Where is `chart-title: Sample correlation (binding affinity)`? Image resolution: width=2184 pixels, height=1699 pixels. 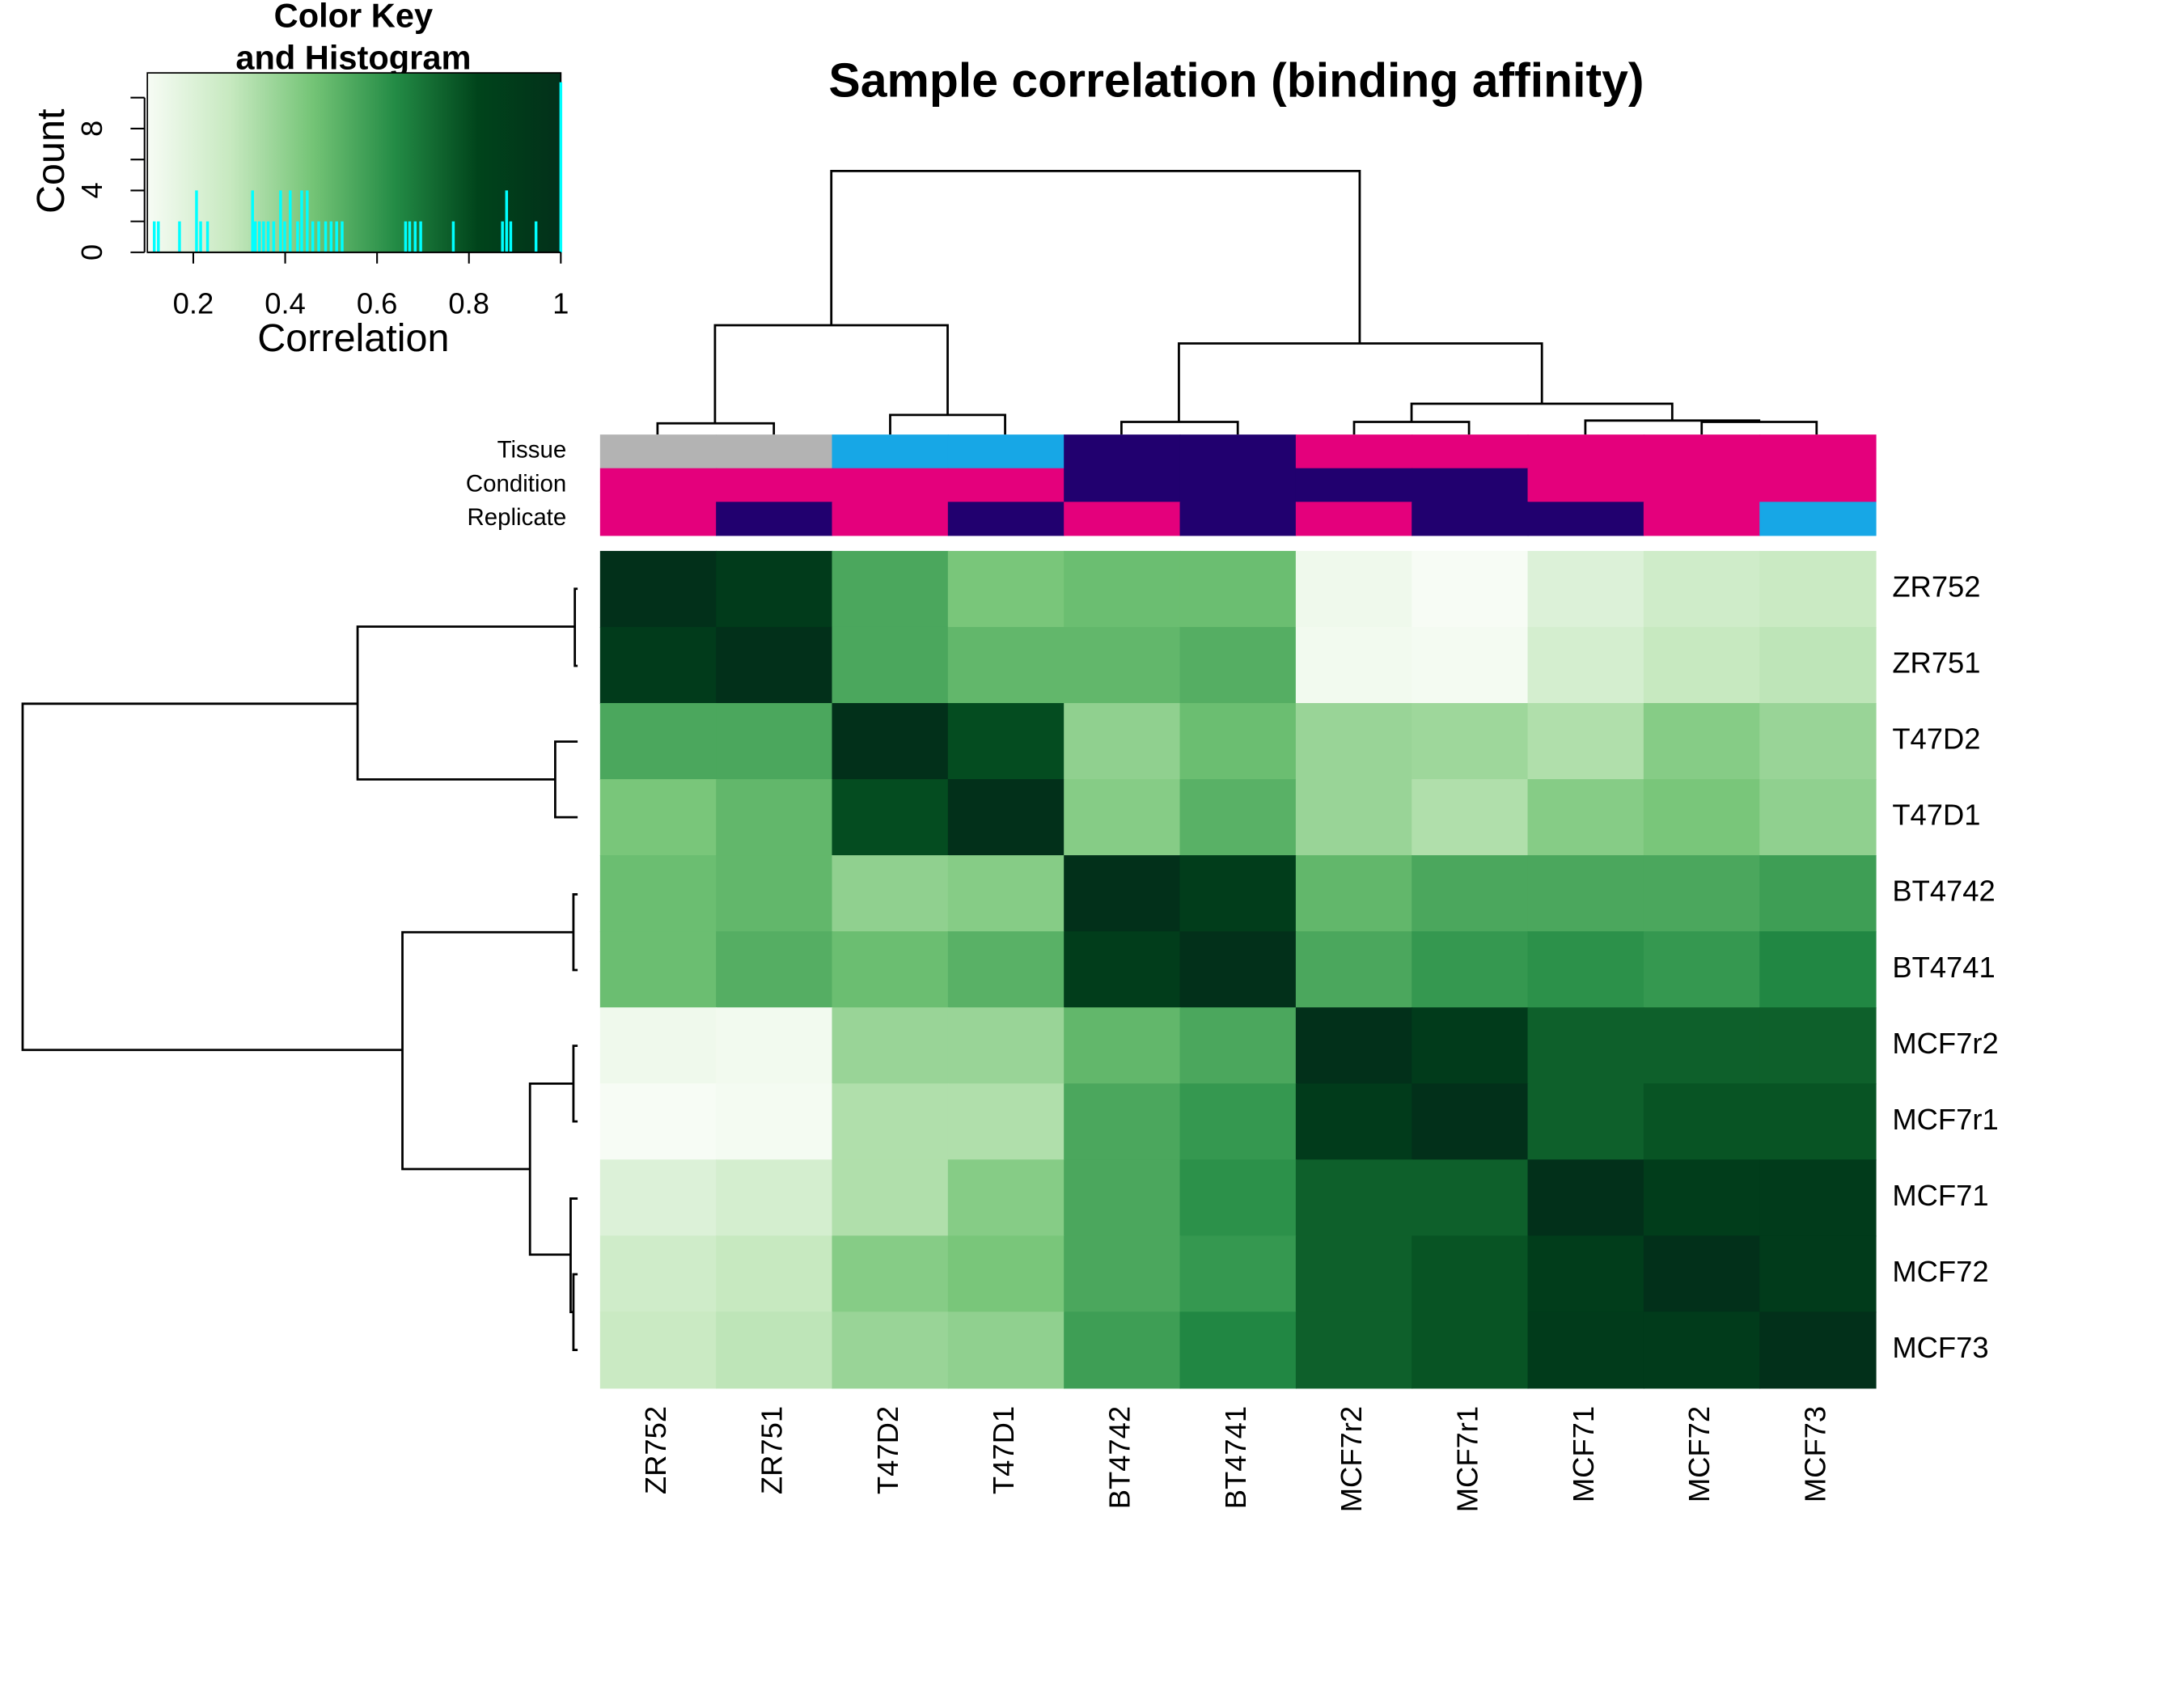
chart-title: Sample correlation (binding affinity) is located at coordinates (1236, 81).